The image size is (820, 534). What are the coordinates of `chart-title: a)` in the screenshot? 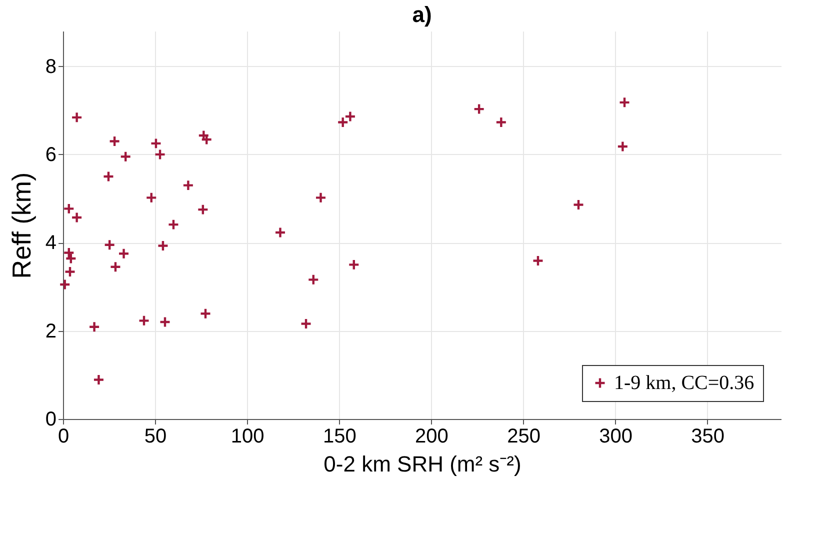 It's located at (422, 14).